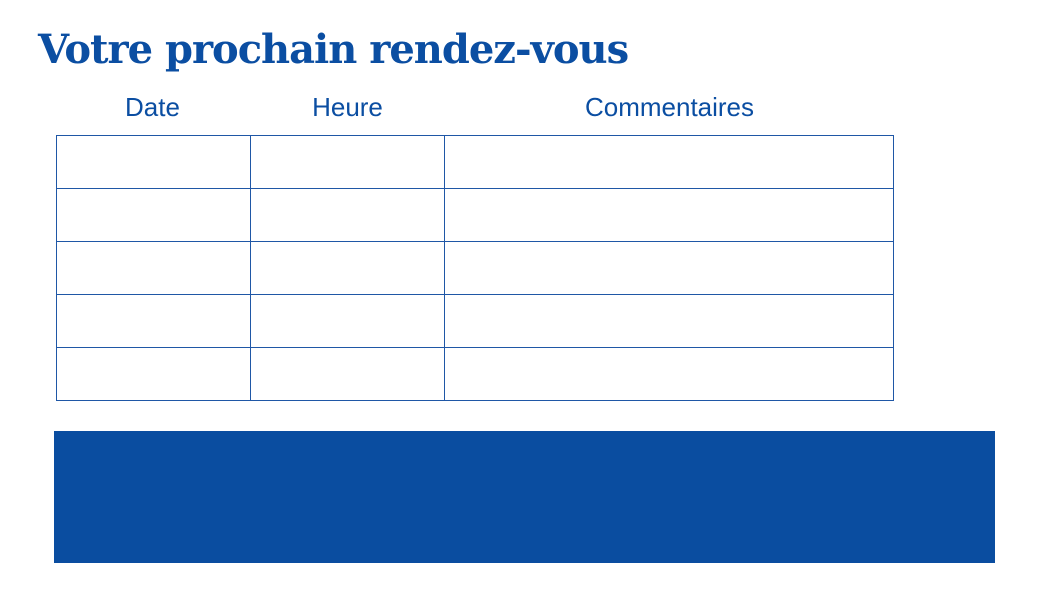  What do you see at coordinates (347, 107) in the screenshot?
I see `column-header-heure: Heure` at bounding box center [347, 107].